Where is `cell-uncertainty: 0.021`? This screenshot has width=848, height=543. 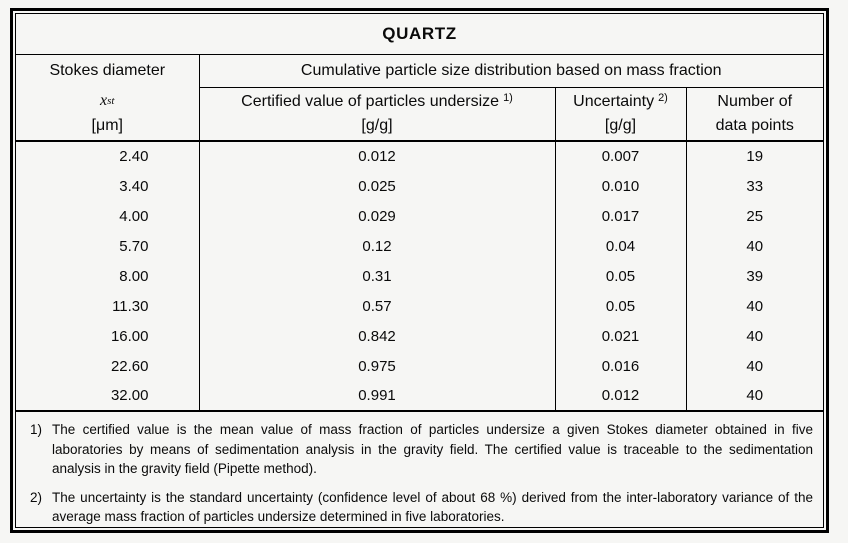
cell-uncertainty: 0.021 is located at coordinates (621, 336).